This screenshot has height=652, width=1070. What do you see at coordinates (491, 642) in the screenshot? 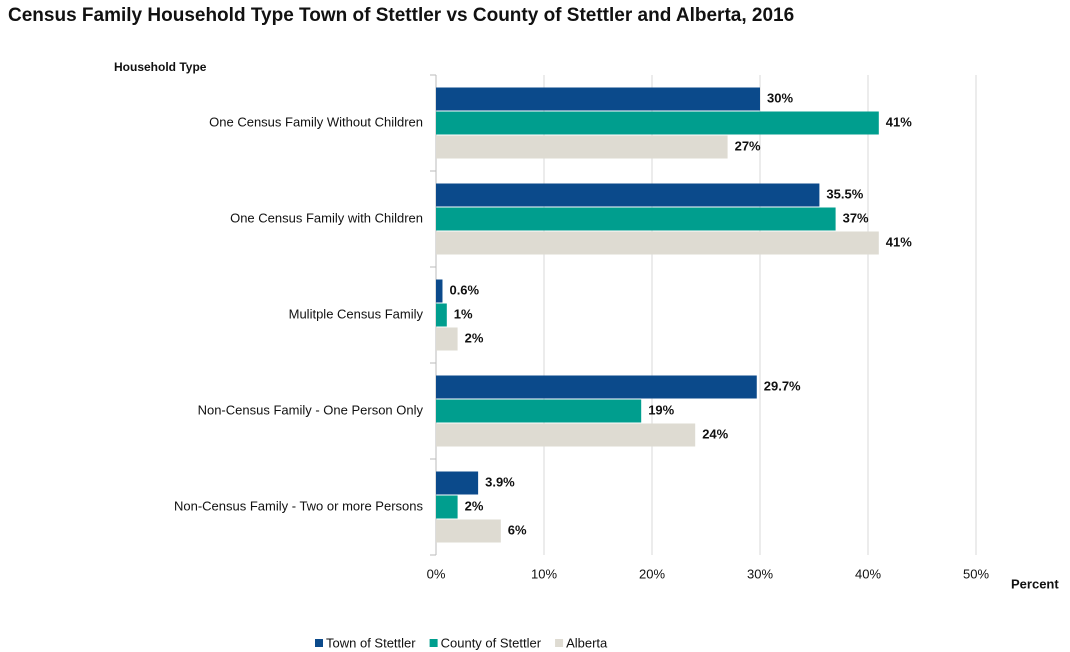
I see `legend-label: County of Stettler` at bounding box center [491, 642].